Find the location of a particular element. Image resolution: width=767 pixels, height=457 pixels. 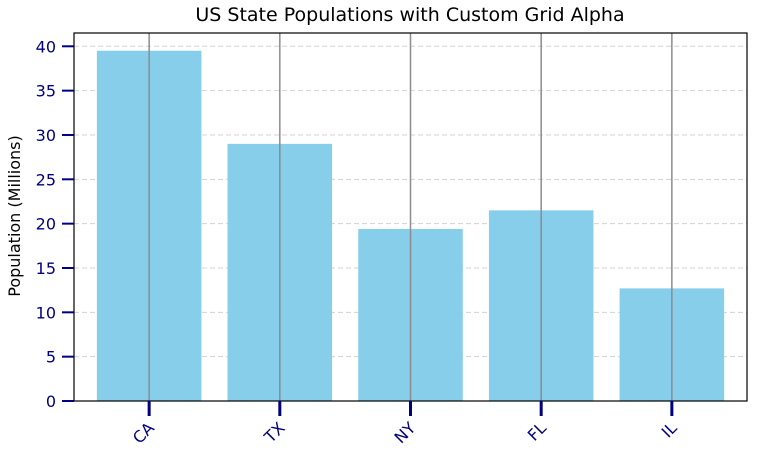

y-tick-label: 25 is located at coordinates (46, 179).